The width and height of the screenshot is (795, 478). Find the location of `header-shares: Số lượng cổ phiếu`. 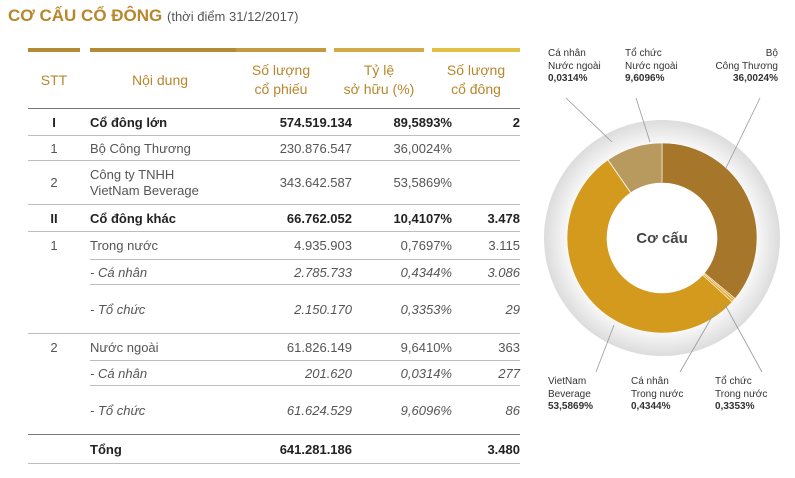

header-shares: Số lượng cổ phiếu is located at coordinates (281, 80).